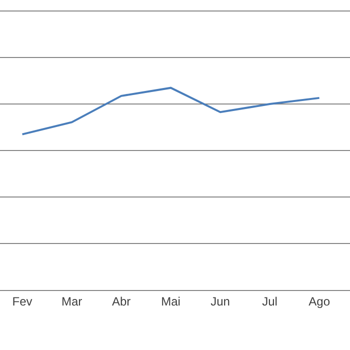 This screenshot has height=350, width=350. I want to click on x-tick-label: Fev, so click(22, 301).